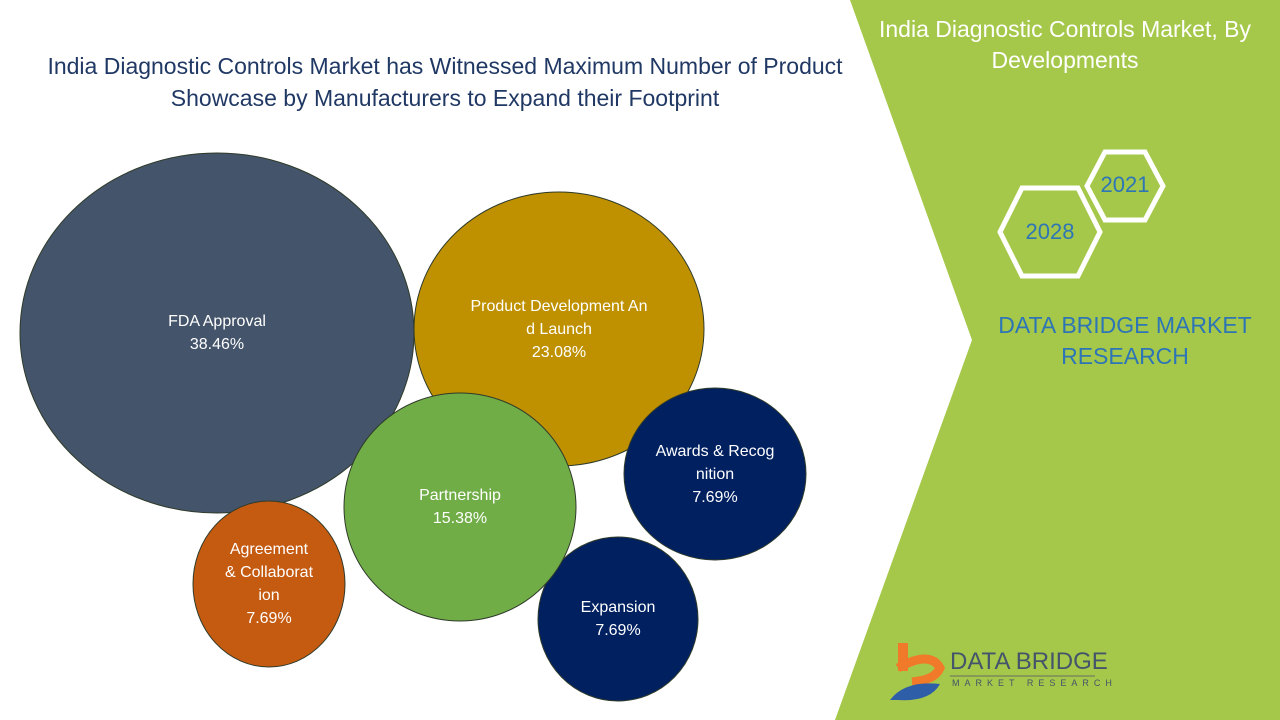 This screenshot has height=720, width=1280. What do you see at coordinates (269, 572) in the screenshot?
I see `bubble-name: Agreement & Collaboration` at bounding box center [269, 572].